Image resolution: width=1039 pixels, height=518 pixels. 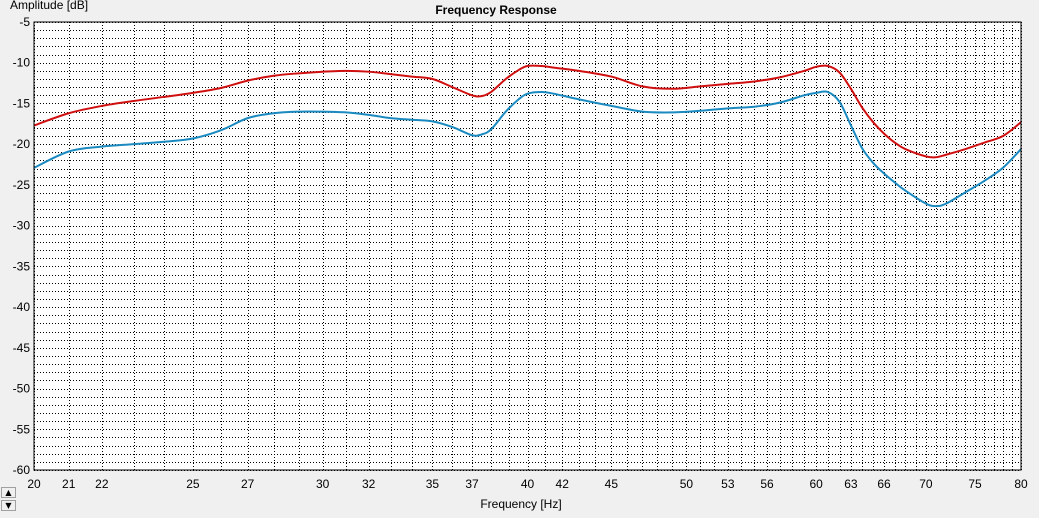 I want to click on x-tick-label: 66, so click(x=884, y=484).